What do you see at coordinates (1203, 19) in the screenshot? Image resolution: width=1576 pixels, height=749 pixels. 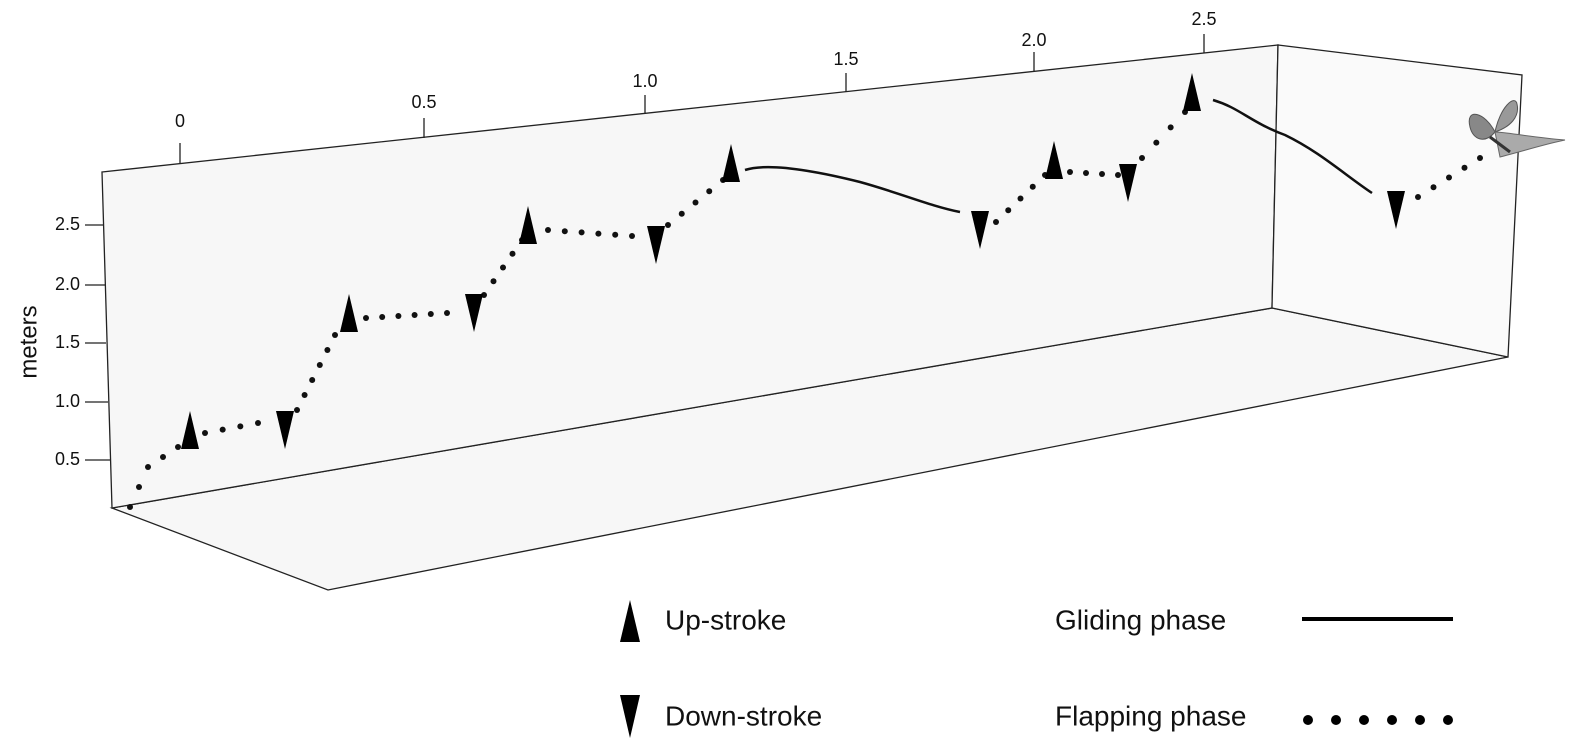 I see `x-tick-label: 2.5` at bounding box center [1203, 19].